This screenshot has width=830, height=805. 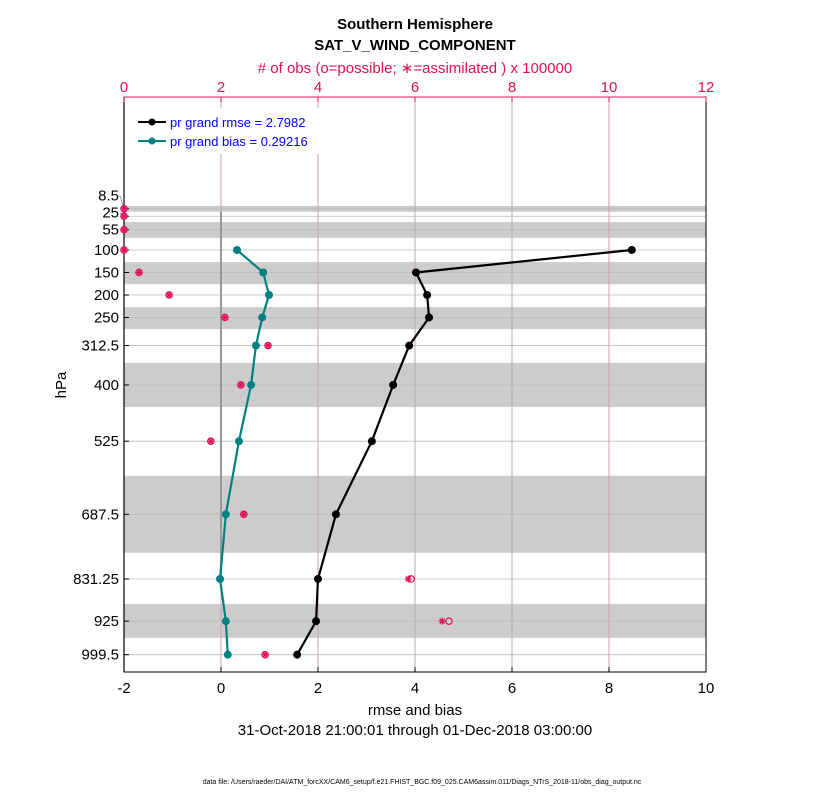 I want to click on chart-title: Southern Hemisphere, so click(x=415, y=24).